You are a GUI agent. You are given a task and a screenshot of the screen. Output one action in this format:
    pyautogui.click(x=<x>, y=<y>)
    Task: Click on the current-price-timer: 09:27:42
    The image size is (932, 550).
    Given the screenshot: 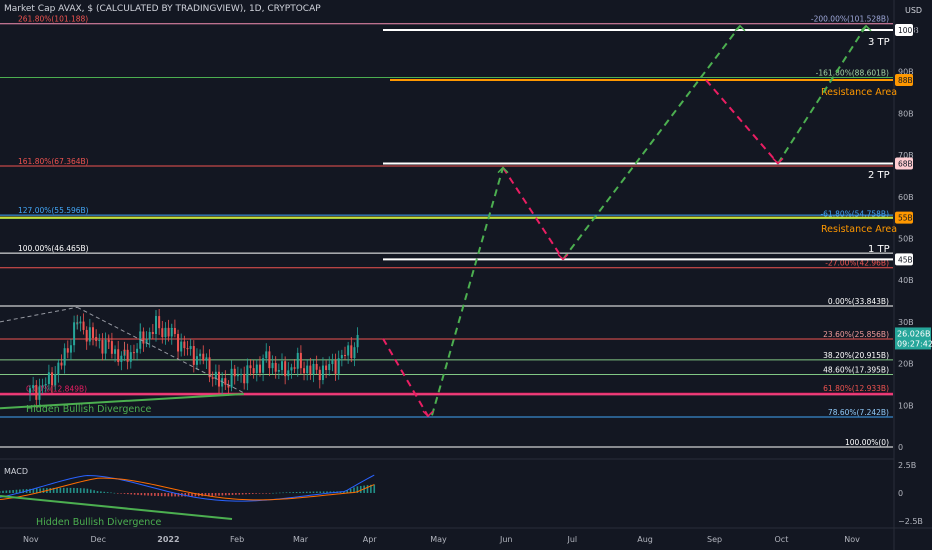 What is the action you would take?
    pyautogui.click(x=914, y=343)
    